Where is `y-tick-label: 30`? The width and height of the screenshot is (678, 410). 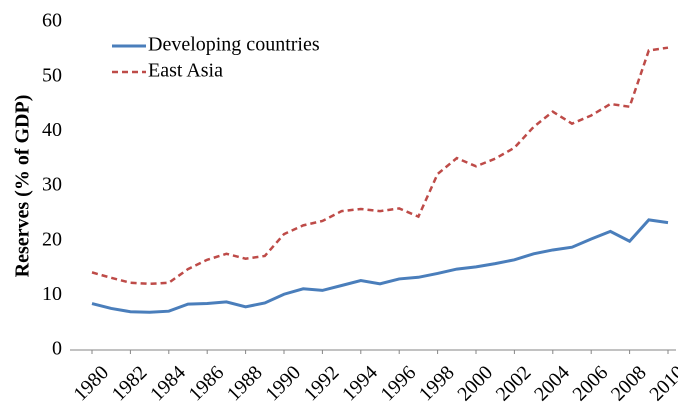 y-tick-label: 30 is located at coordinates (52, 185).